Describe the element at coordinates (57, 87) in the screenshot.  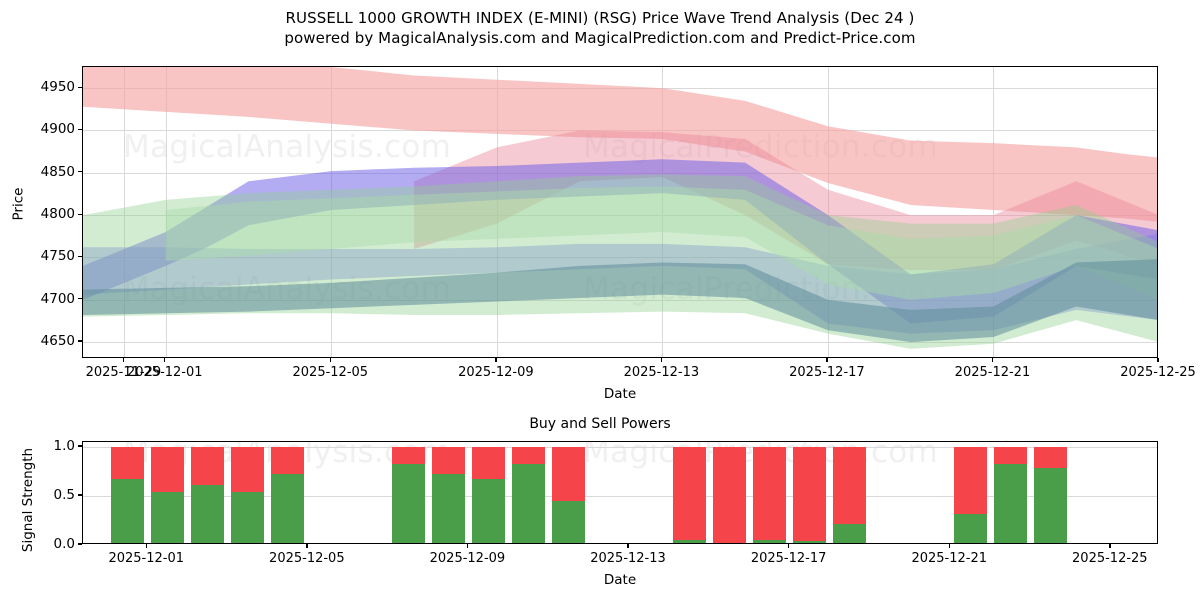
I see `y-tick-label: 4950` at that location.